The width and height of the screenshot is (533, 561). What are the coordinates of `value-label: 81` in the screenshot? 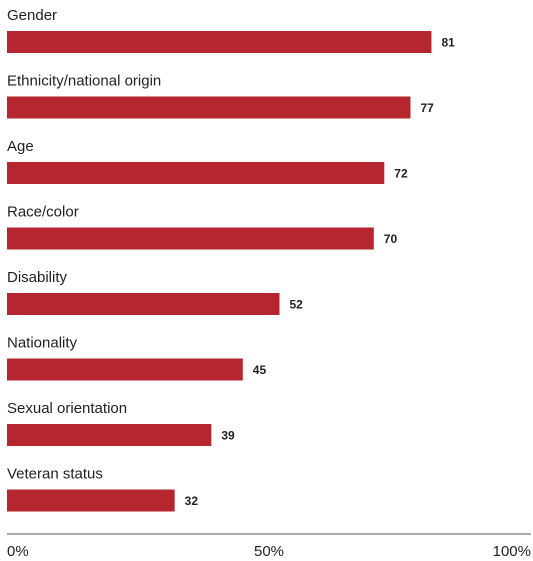 It's located at (448, 43).